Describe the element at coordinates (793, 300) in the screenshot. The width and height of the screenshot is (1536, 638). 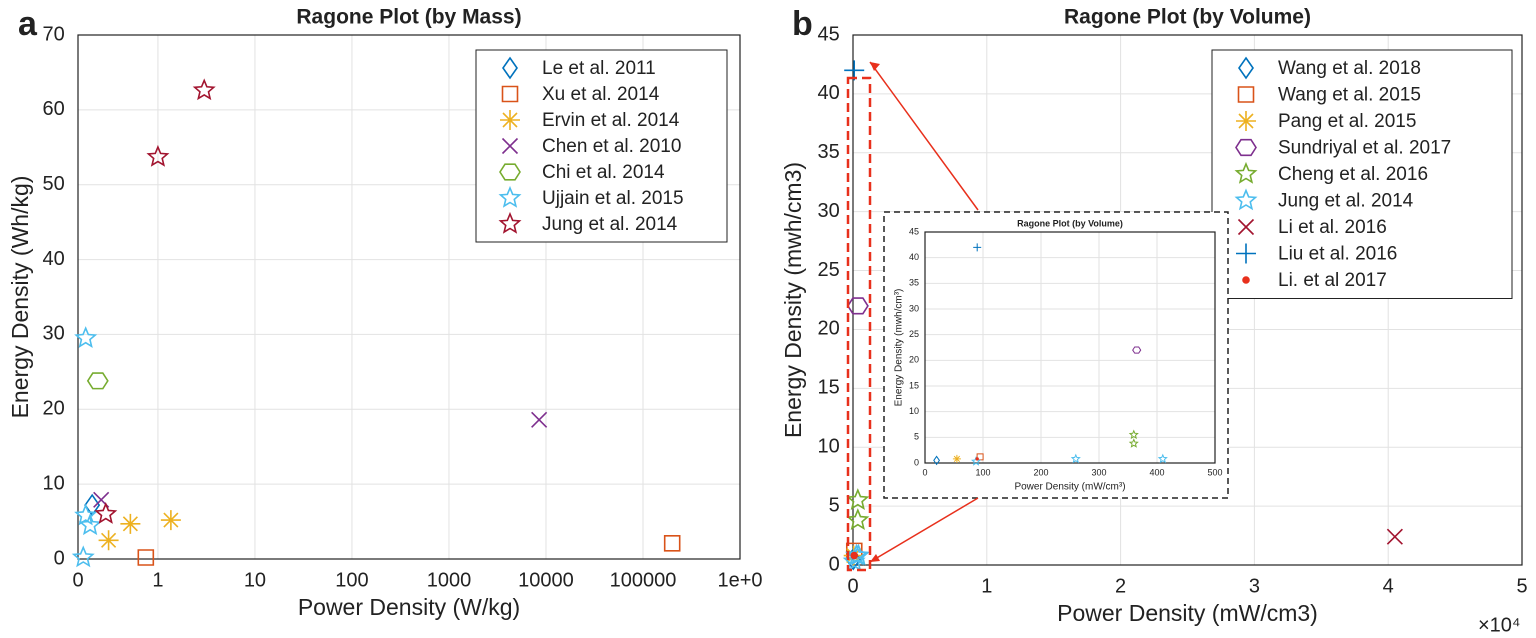
I see `y-axis-label: Energy Density (mwh/cm3)` at that location.